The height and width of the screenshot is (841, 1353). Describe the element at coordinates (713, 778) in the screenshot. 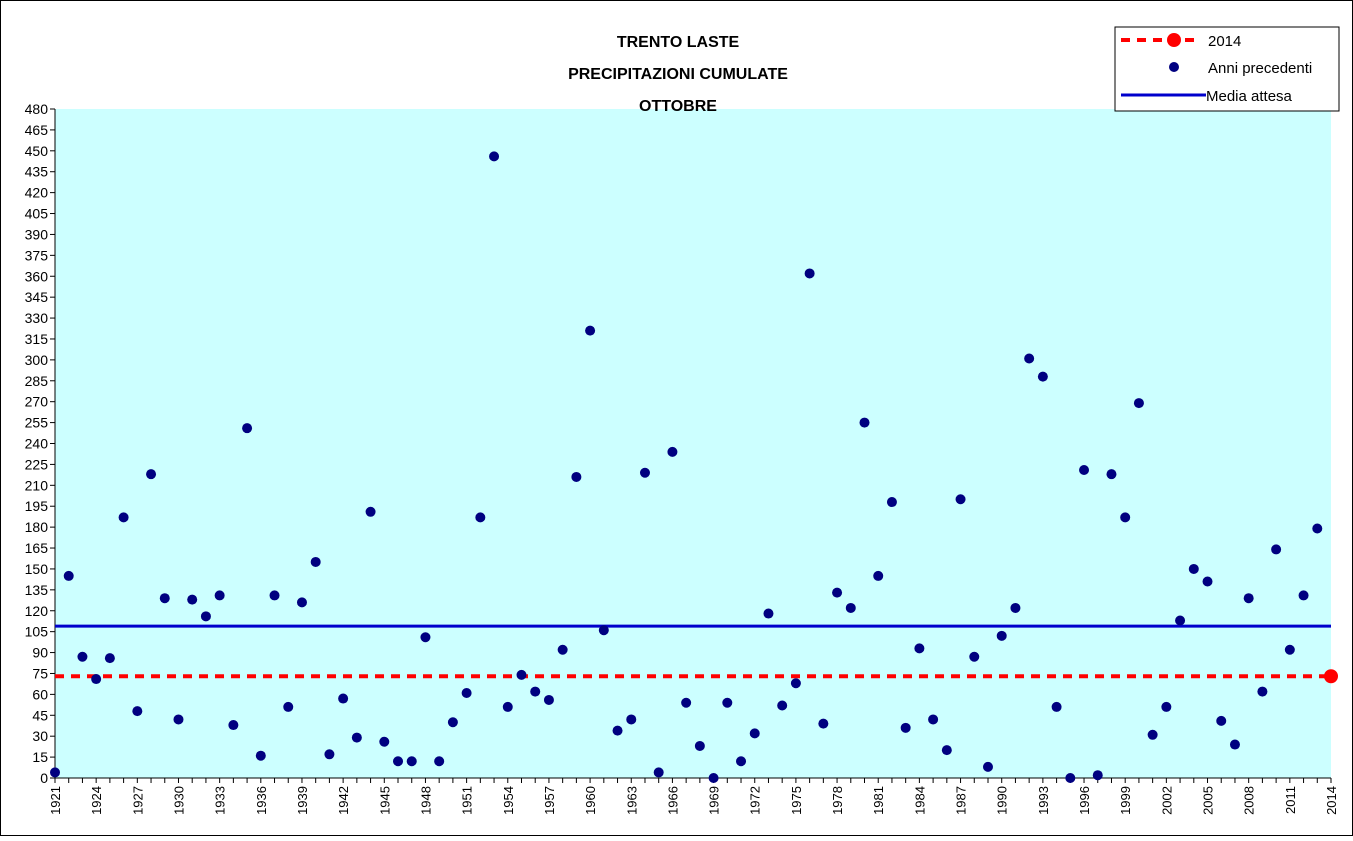

I see `data-point-1969` at that location.